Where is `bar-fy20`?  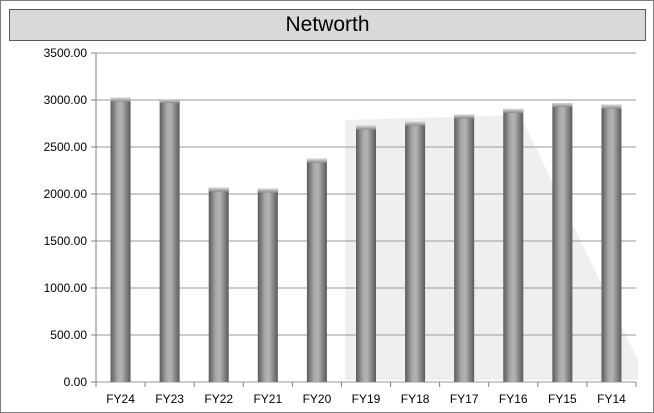 bar-fy20 is located at coordinates (316, 270).